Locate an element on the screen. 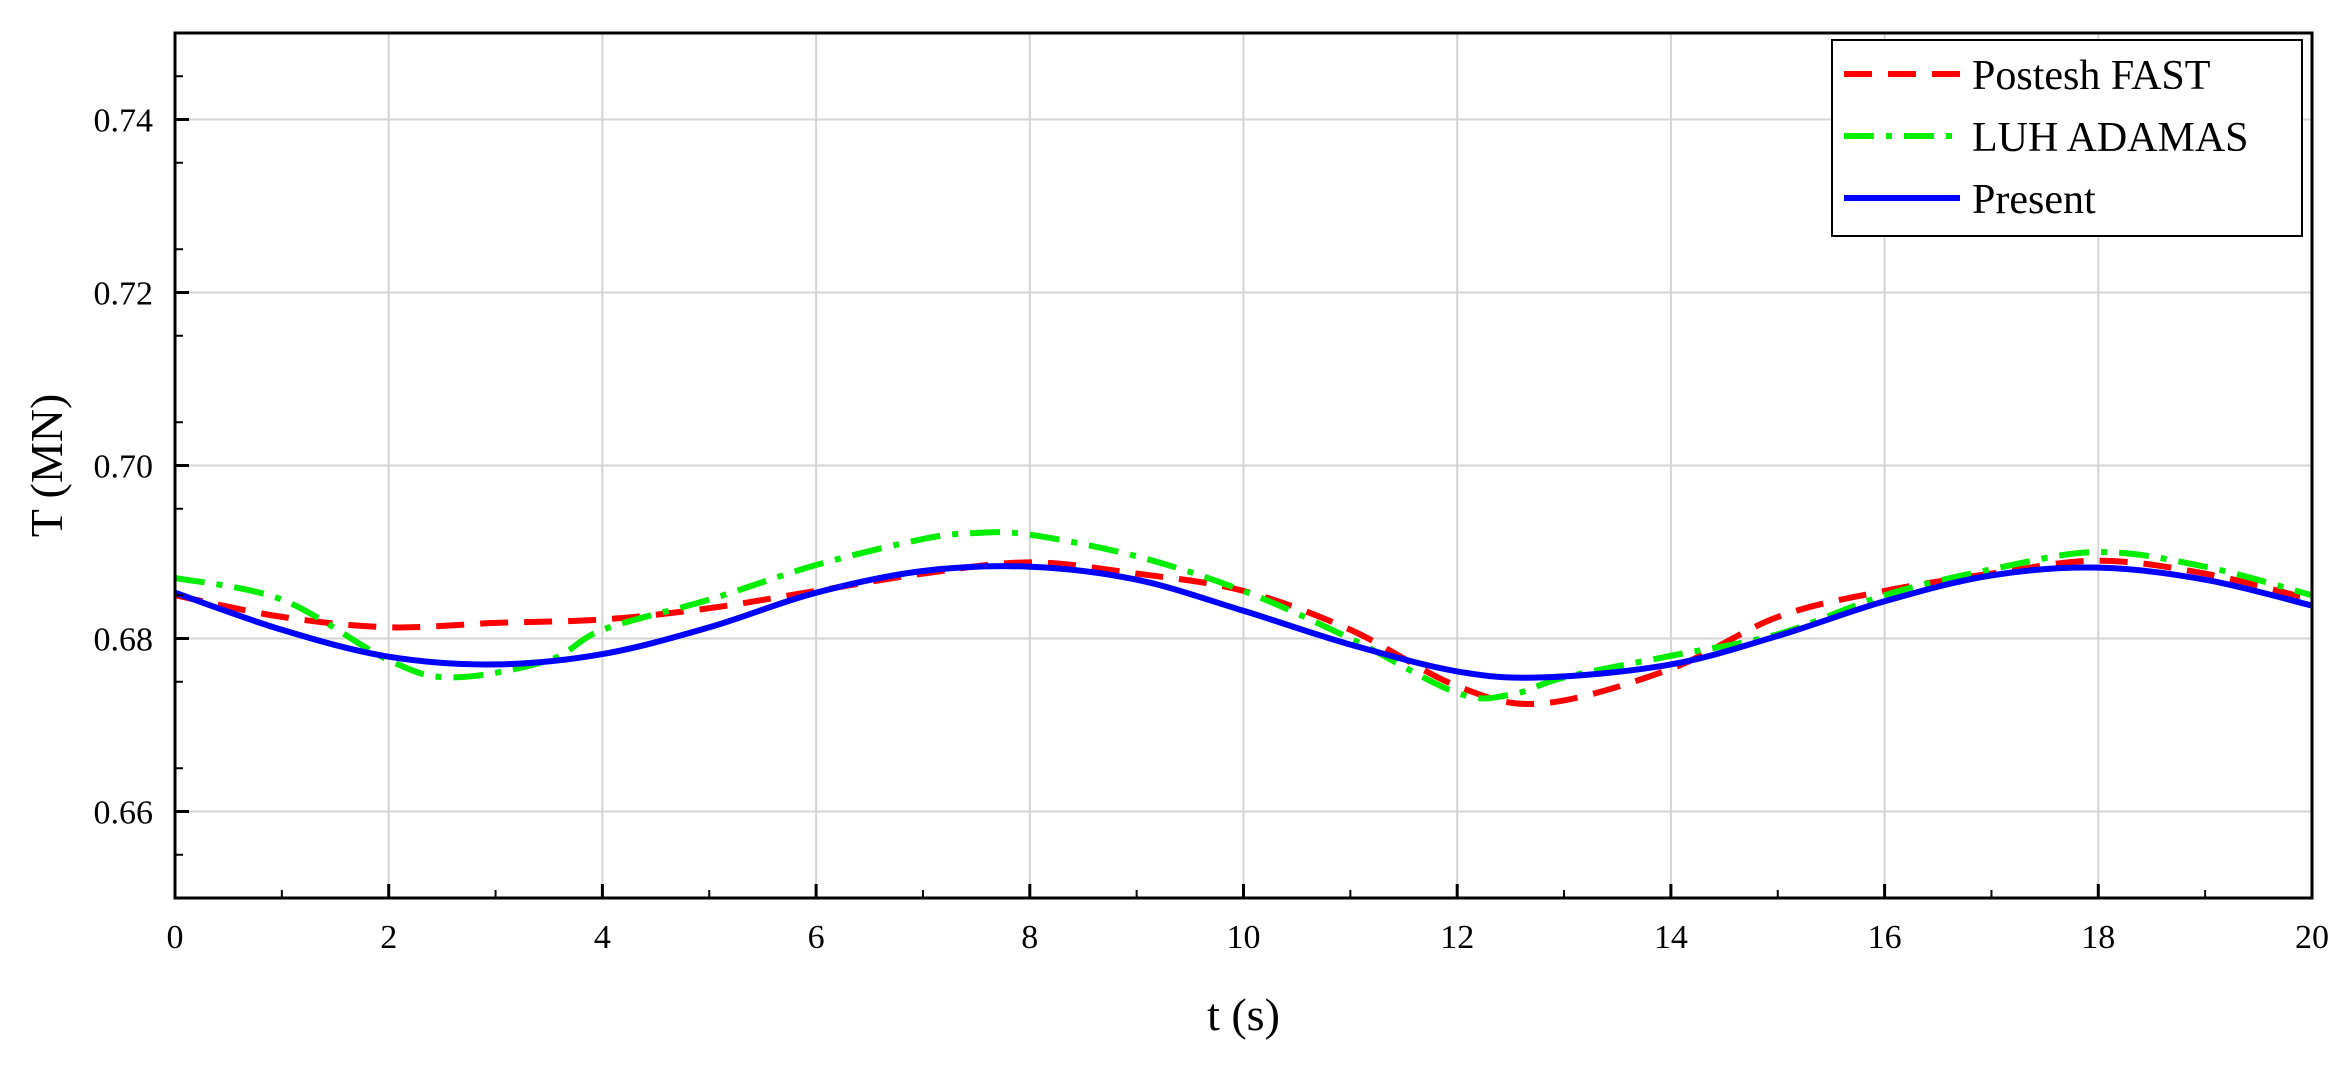 The width and height of the screenshot is (2348, 1066). x-tick-label: 20 is located at coordinates (2312, 937).